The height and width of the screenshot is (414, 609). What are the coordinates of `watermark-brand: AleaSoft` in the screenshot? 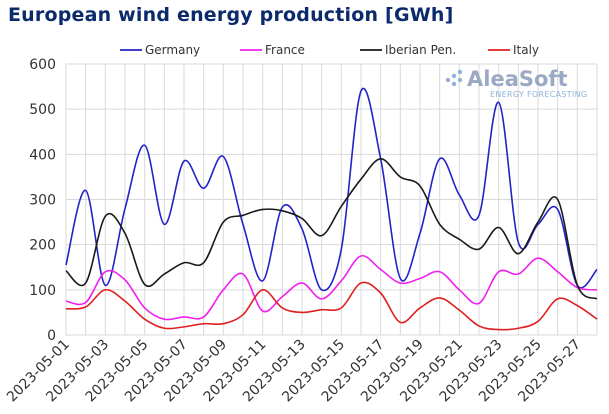 It's located at (517, 79).